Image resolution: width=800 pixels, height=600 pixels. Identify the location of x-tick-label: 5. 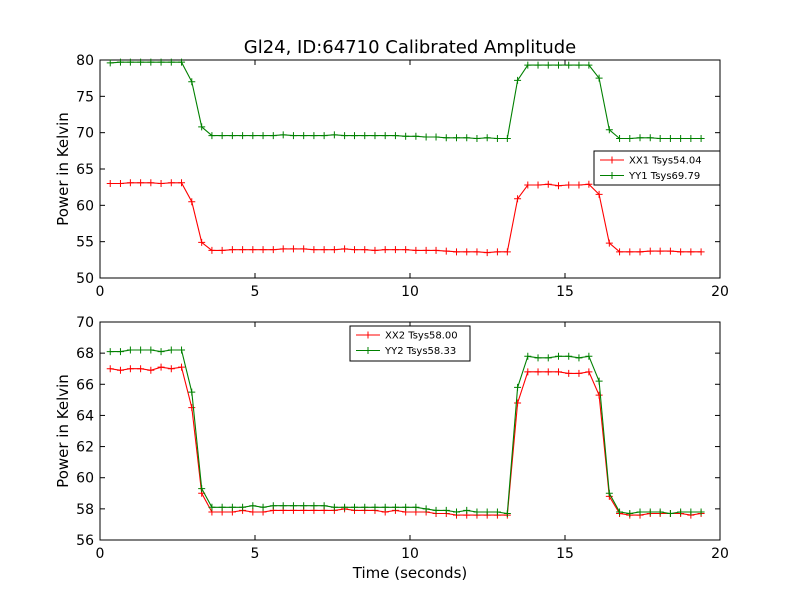
(255, 554).